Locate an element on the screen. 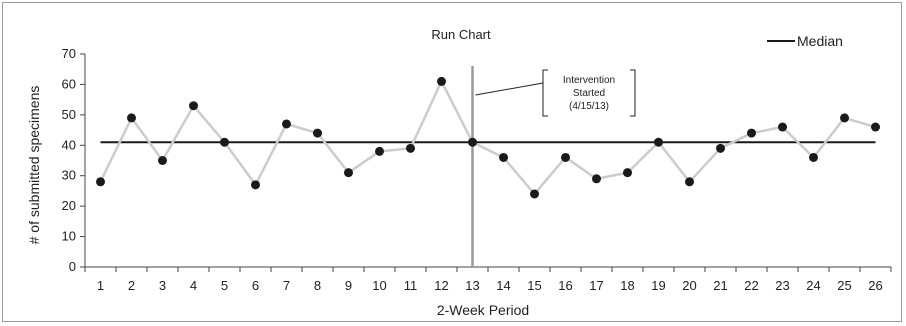  x-tick-label: 17 is located at coordinates (596, 285).